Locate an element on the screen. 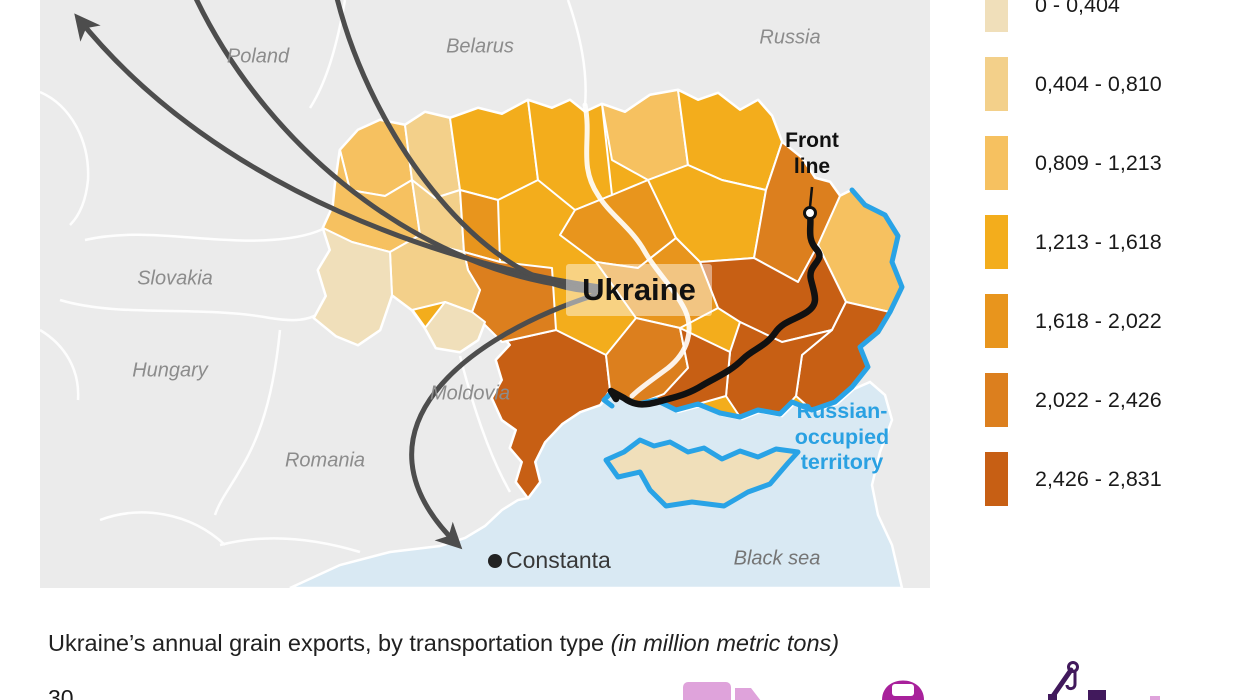 This screenshot has width=1245, height=700. label-romania: Romania is located at coordinates (325, 460).